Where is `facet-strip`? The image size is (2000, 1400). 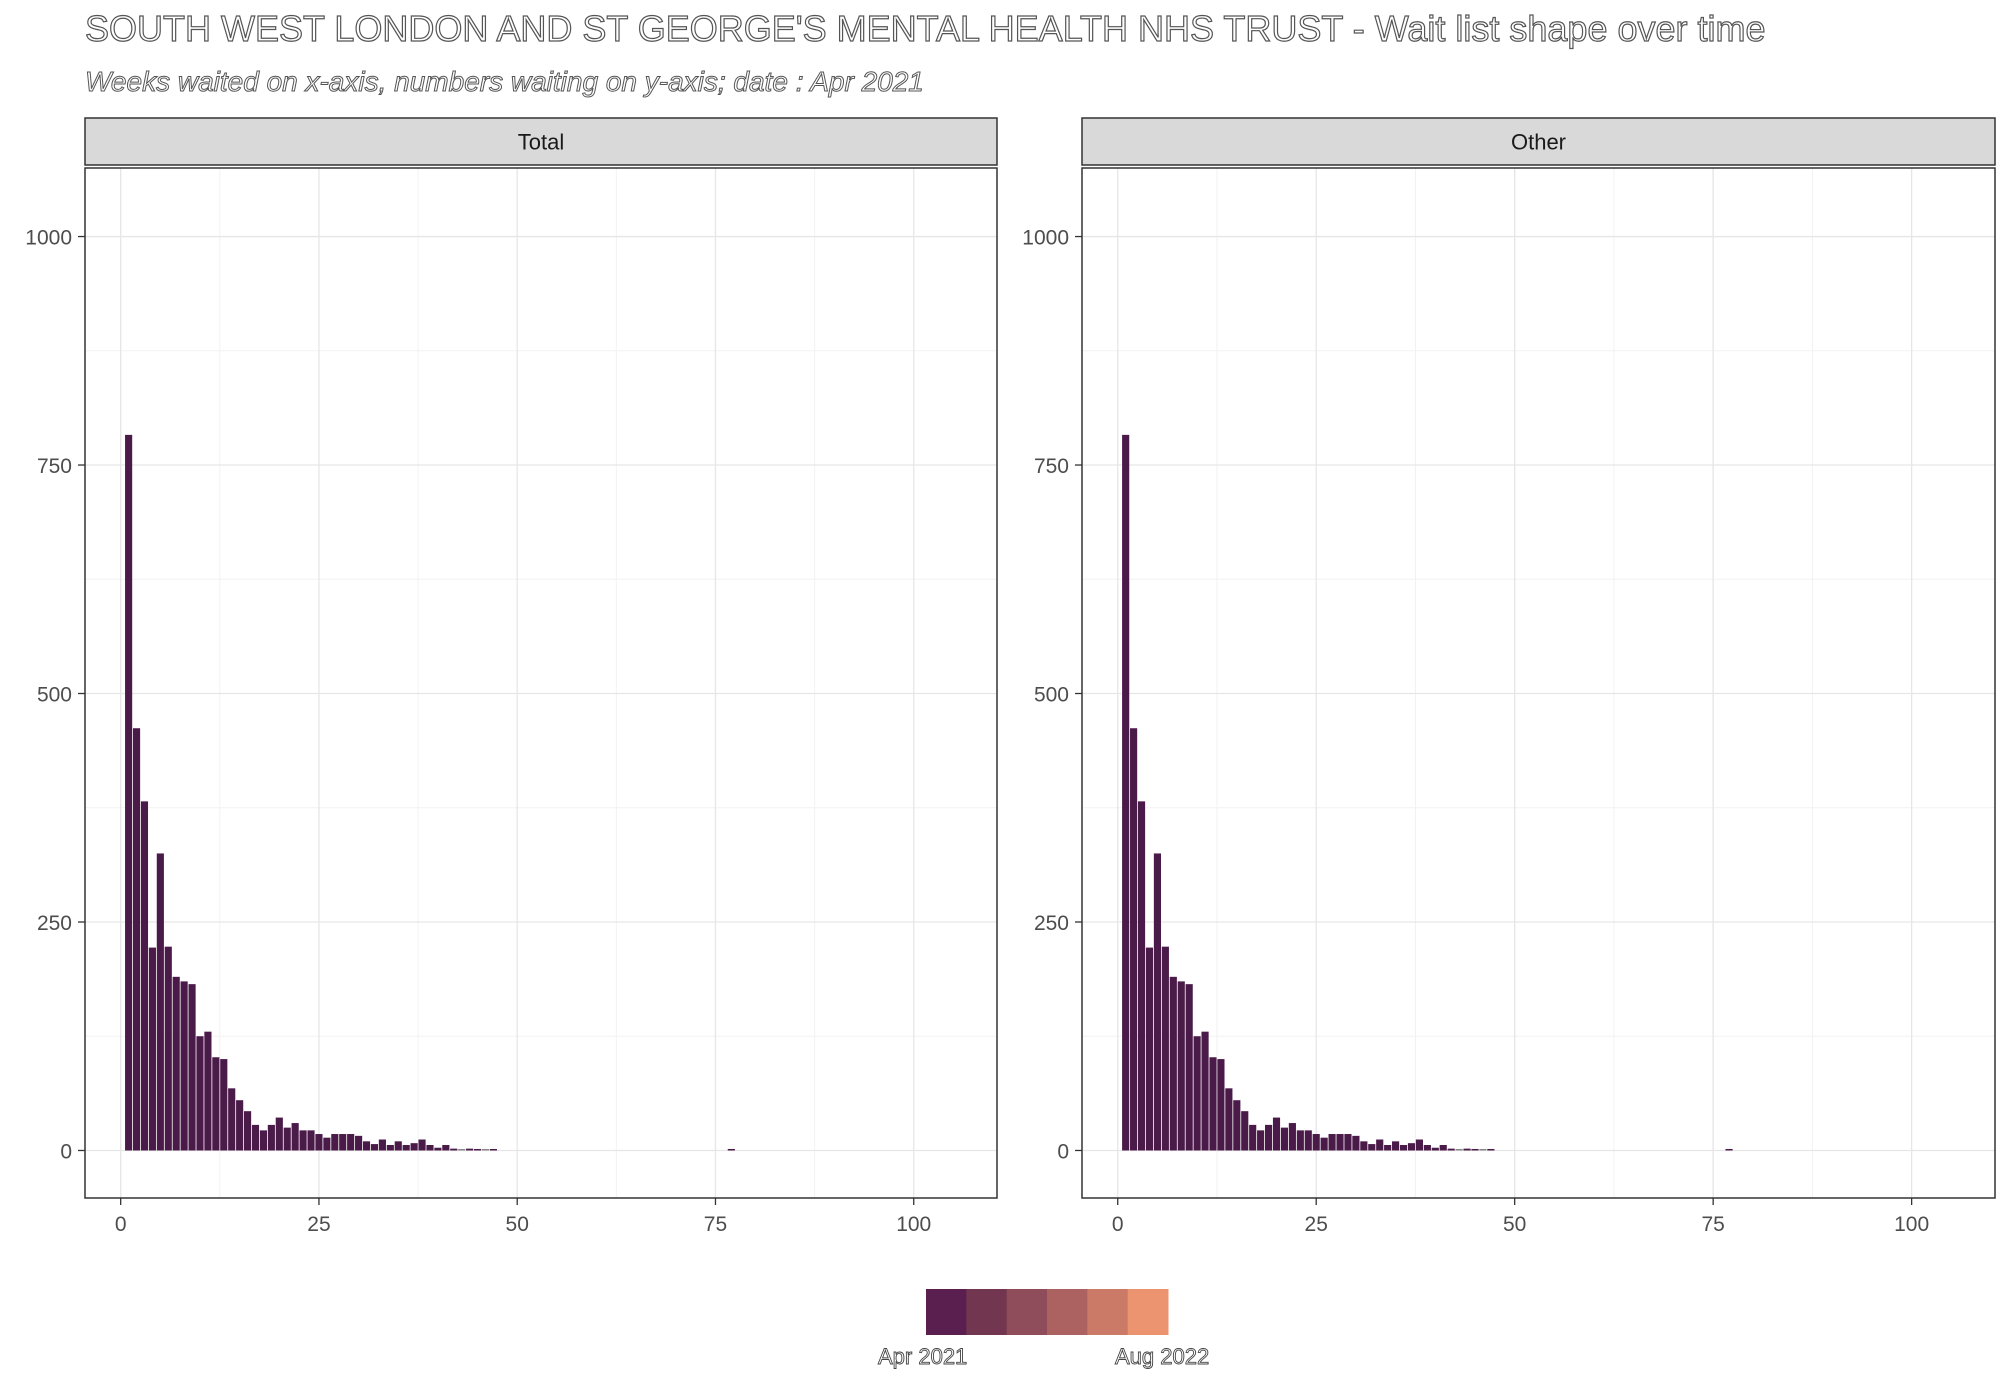 facet-strip is located at coordinates (541, 141).